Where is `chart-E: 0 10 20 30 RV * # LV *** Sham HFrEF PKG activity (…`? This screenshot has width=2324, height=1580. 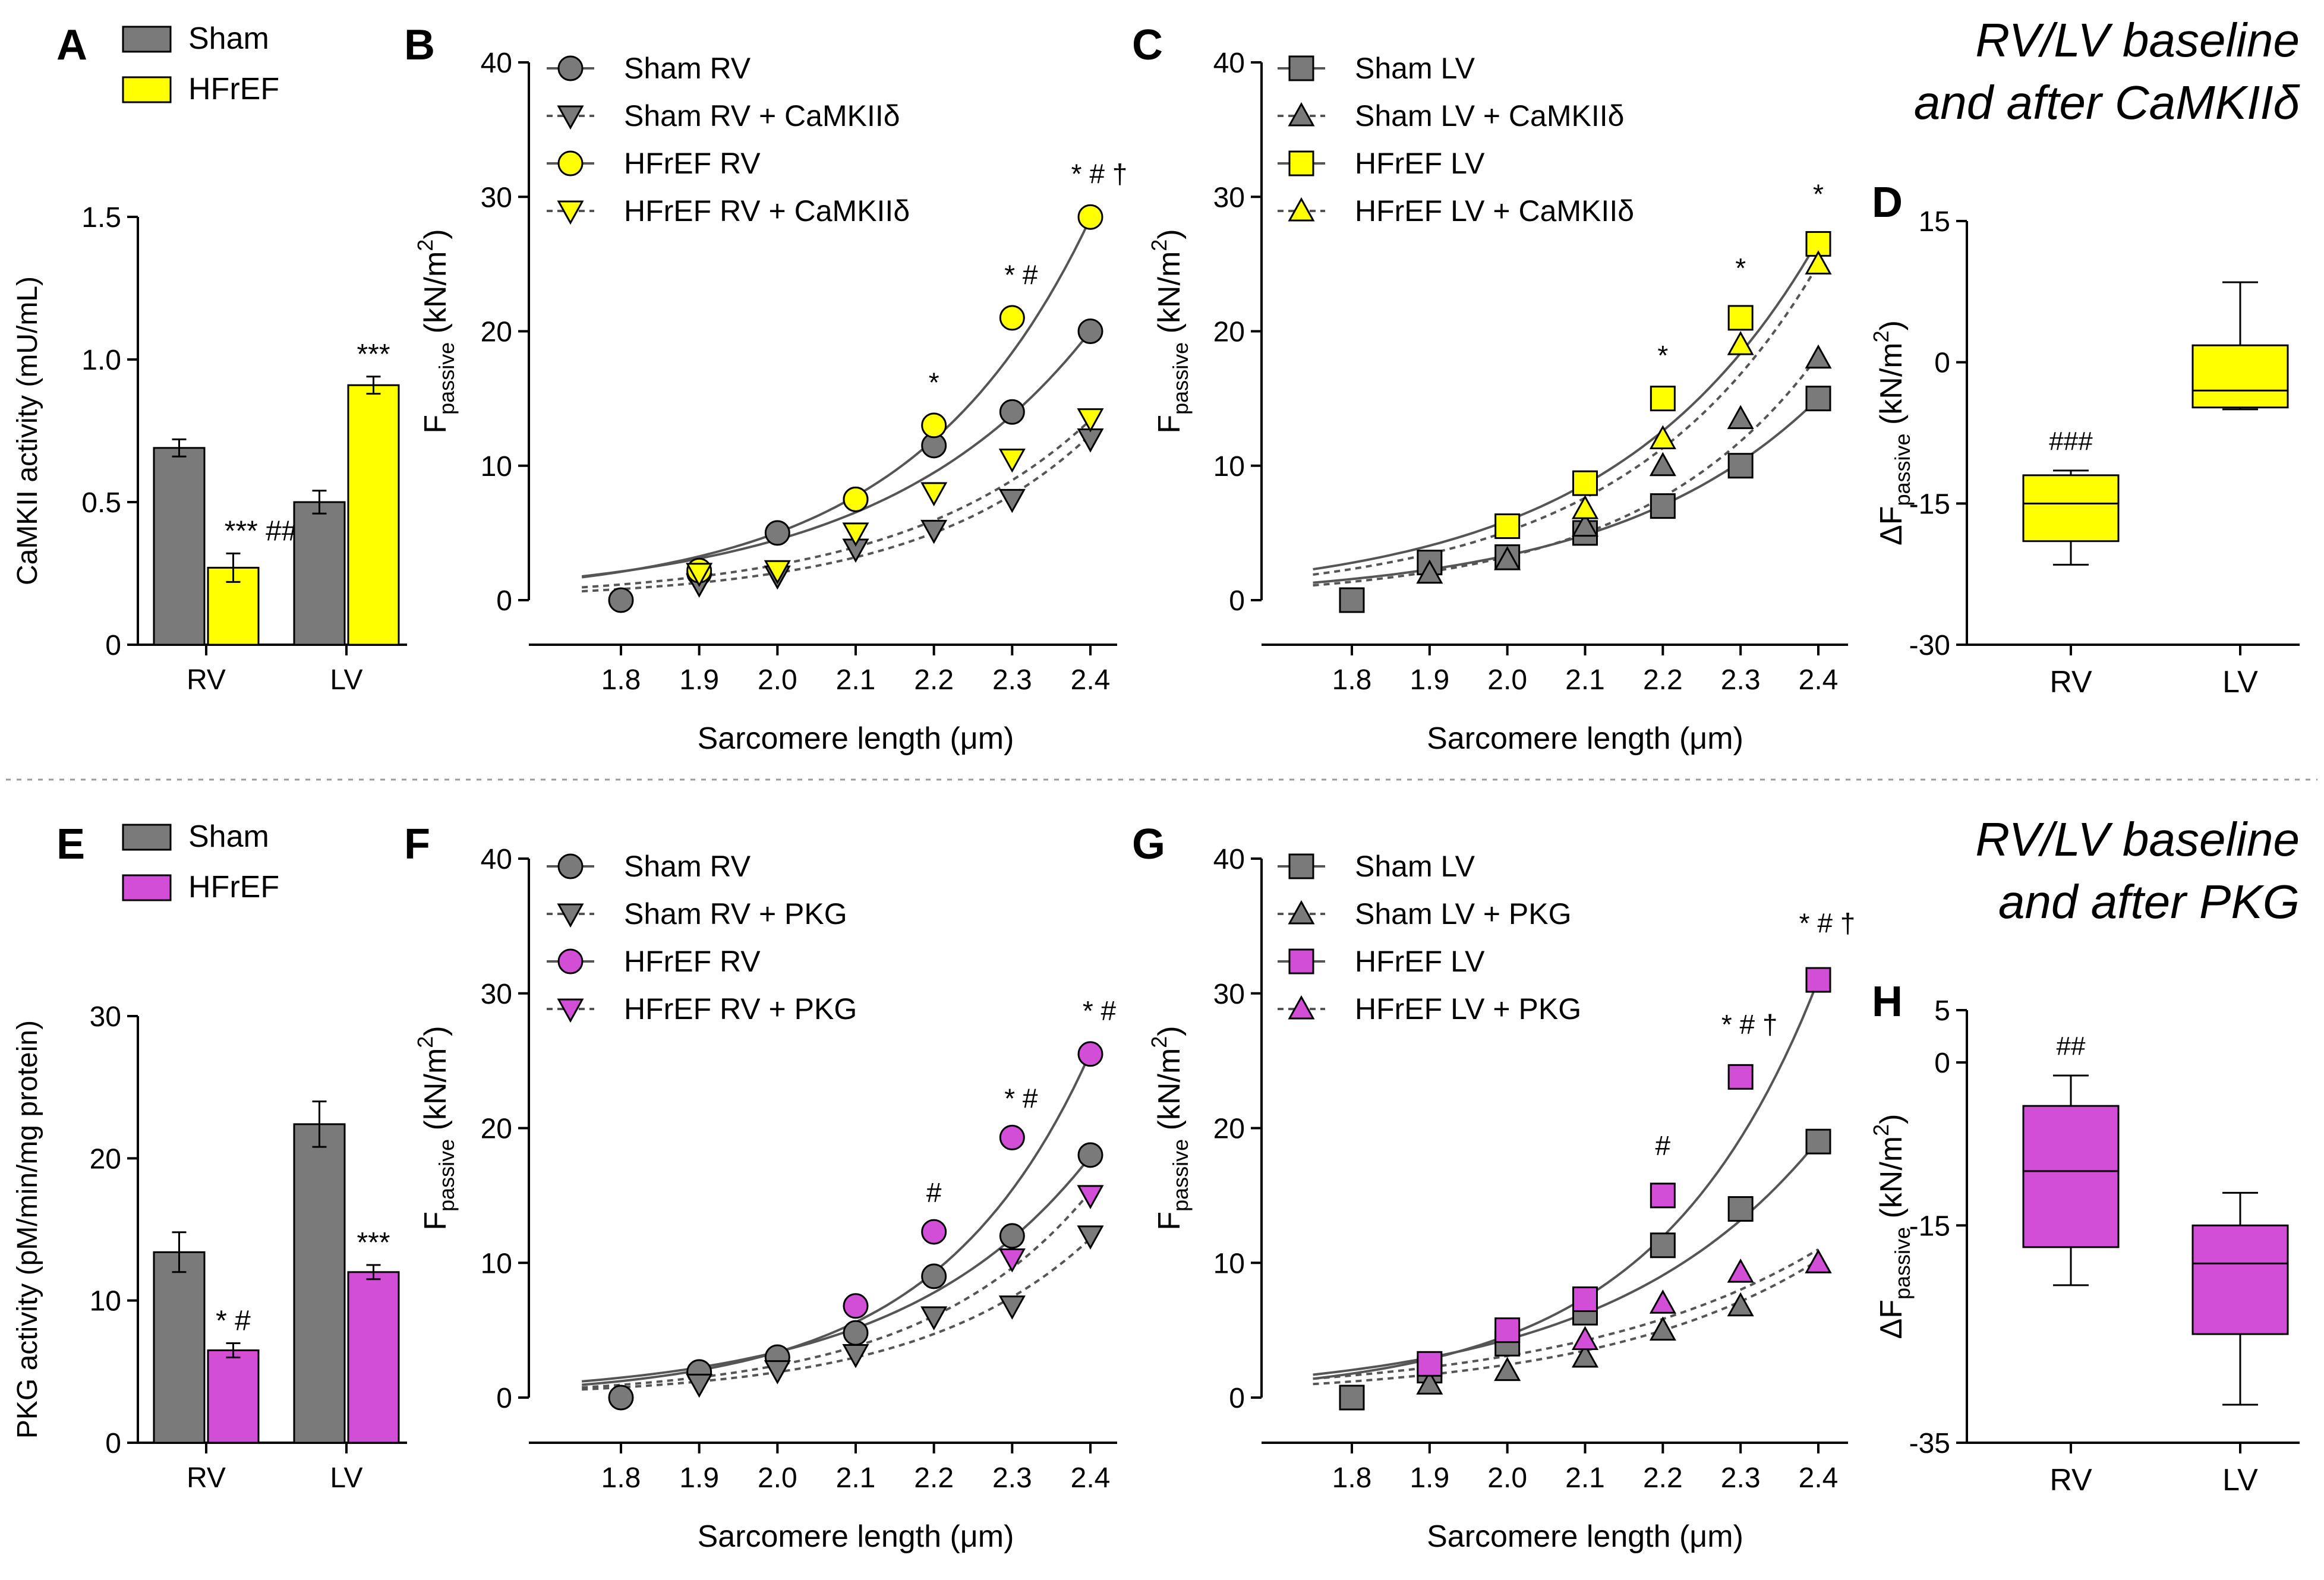
chart-E: 0 10 20 30 RV * # LV *** Sham HFrEF PKG activity (… is located at coordinates (209, 1156).